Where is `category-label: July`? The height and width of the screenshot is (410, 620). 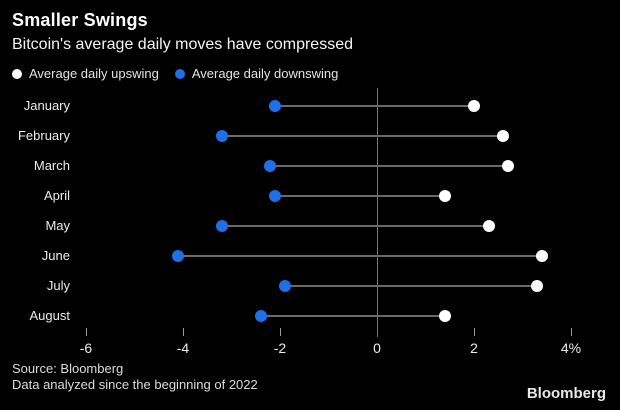
category-label: July is located at coordinates (58, 285).